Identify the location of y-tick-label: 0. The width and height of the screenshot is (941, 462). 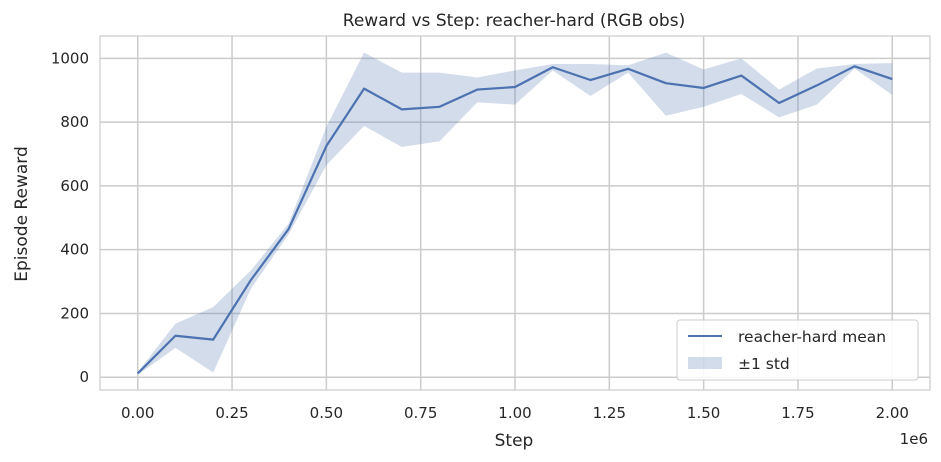
(84, 377).